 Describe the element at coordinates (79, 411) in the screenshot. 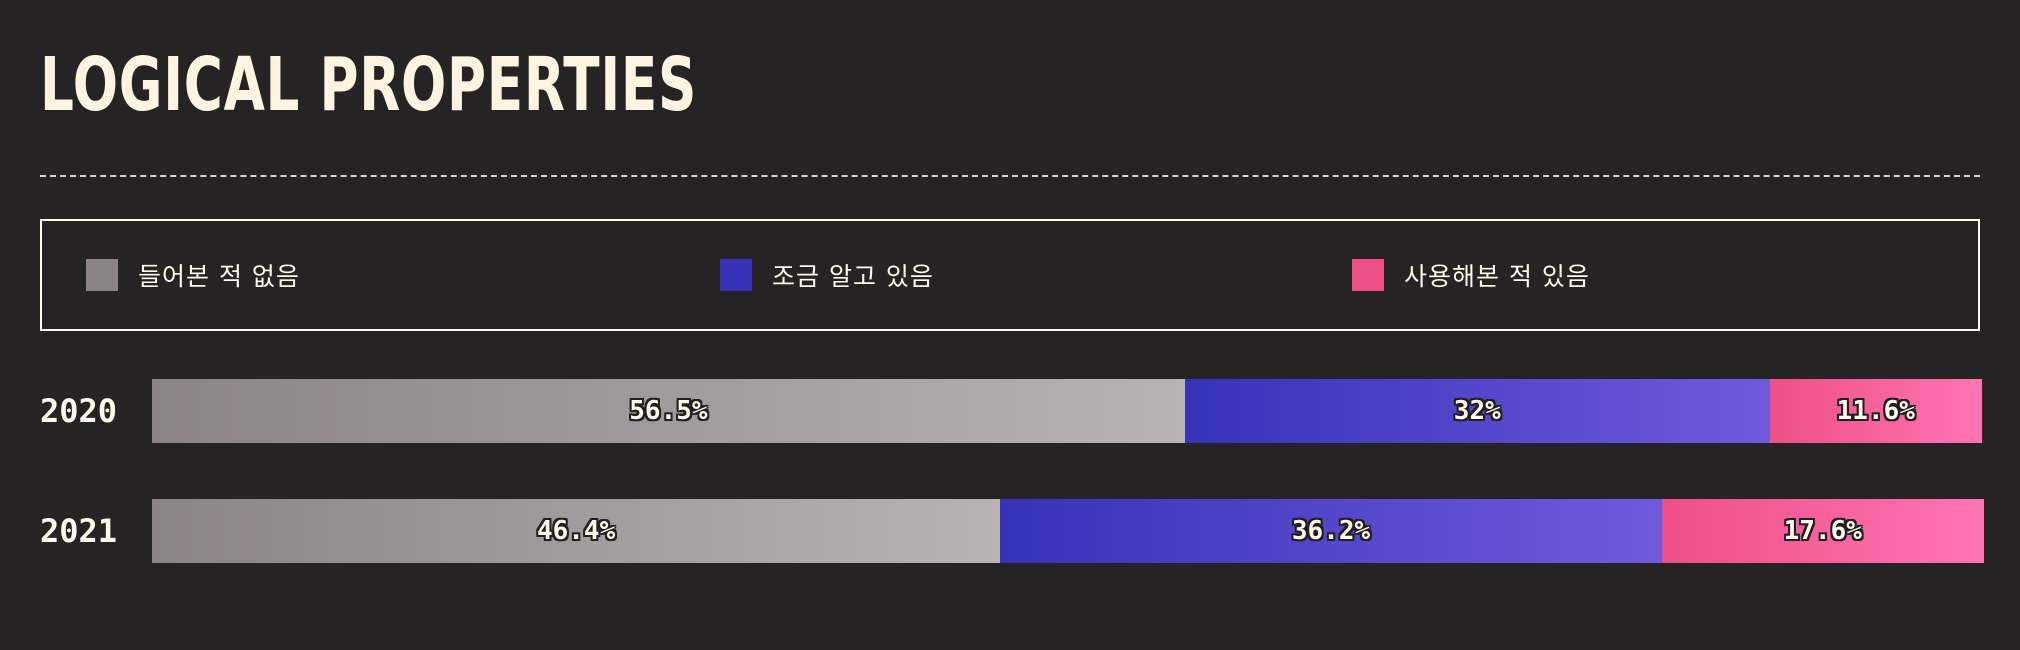

I see `row-label-2020: 2020` at that location.